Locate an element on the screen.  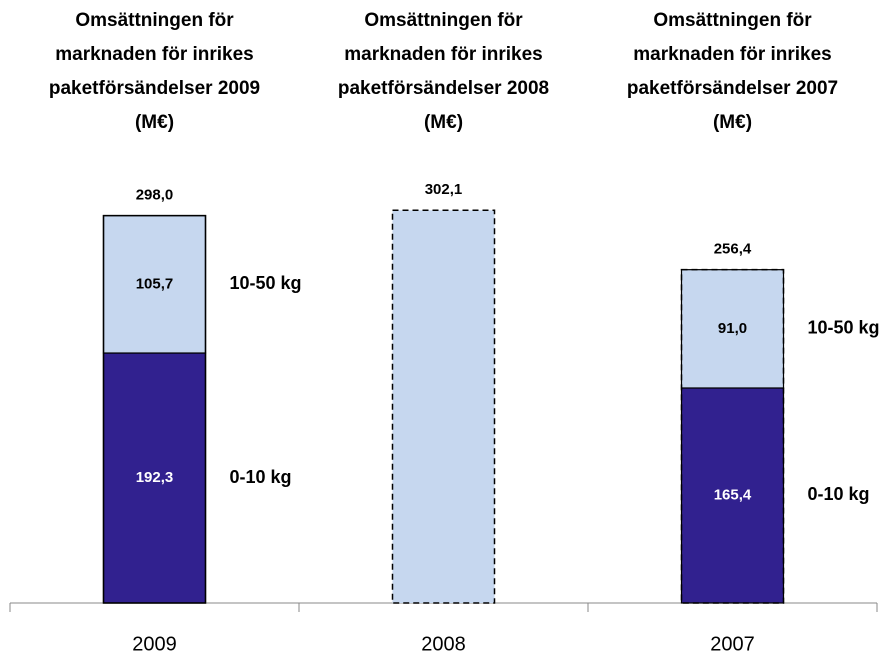
x-tick-label: 2007 is located at coordinates (732, 644).